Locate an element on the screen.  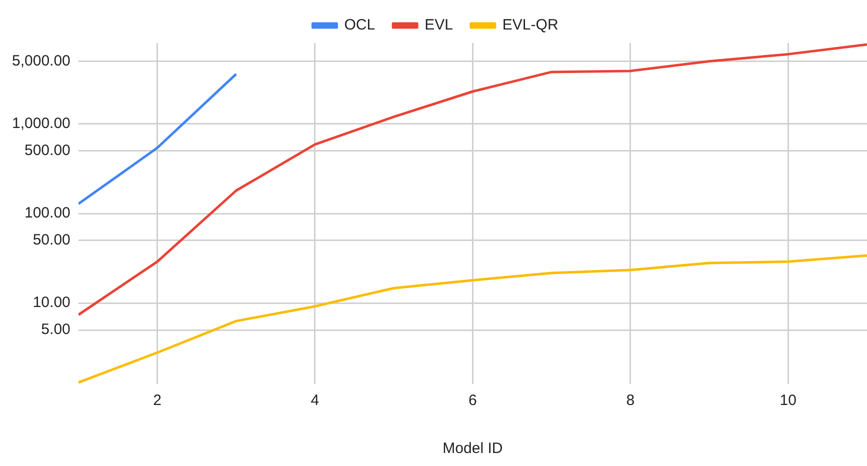
x-tick-label: 4 is located at coordinates (315, 401).